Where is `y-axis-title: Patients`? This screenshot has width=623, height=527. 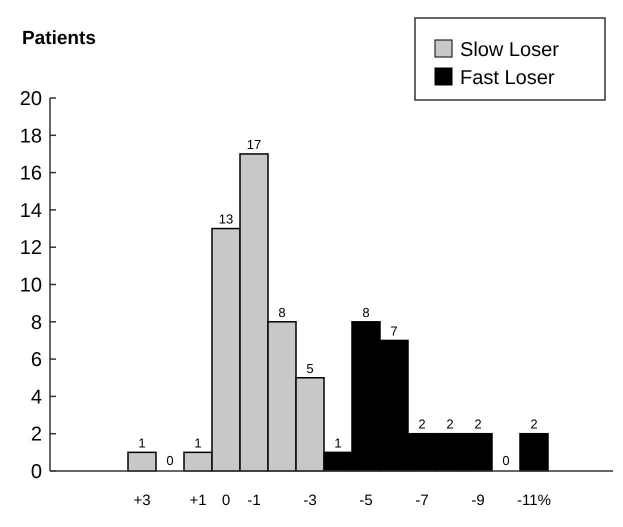 y-axis-title: Patients is located at coordinates (59, 38).